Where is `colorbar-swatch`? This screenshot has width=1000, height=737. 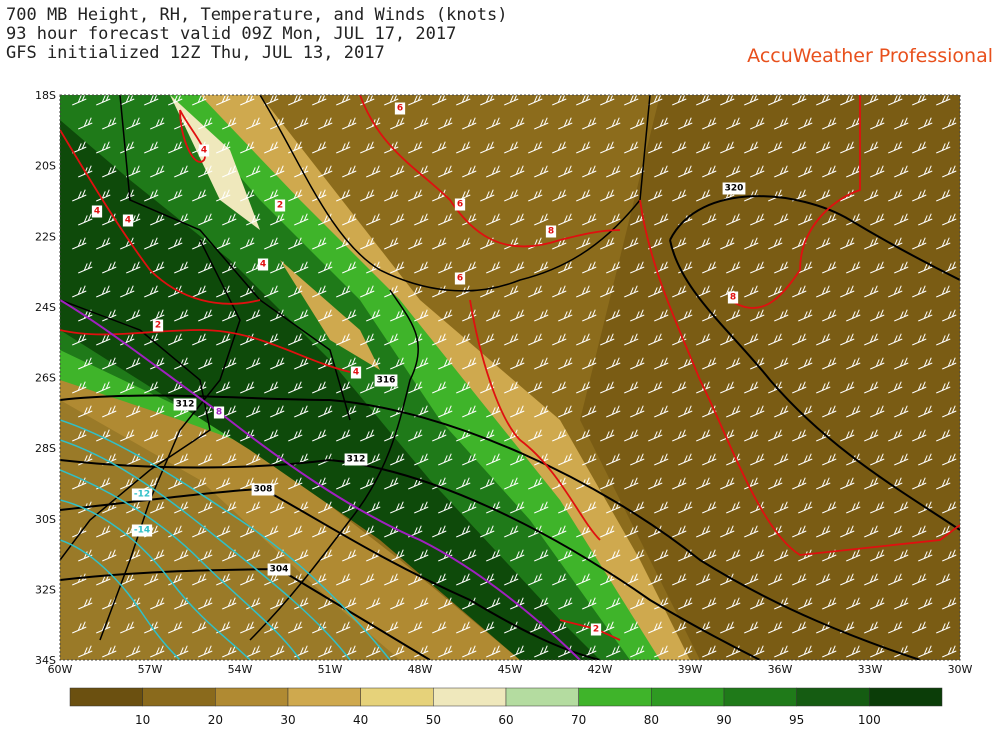
colorbar-swatch is located at coordinates (542, 697).